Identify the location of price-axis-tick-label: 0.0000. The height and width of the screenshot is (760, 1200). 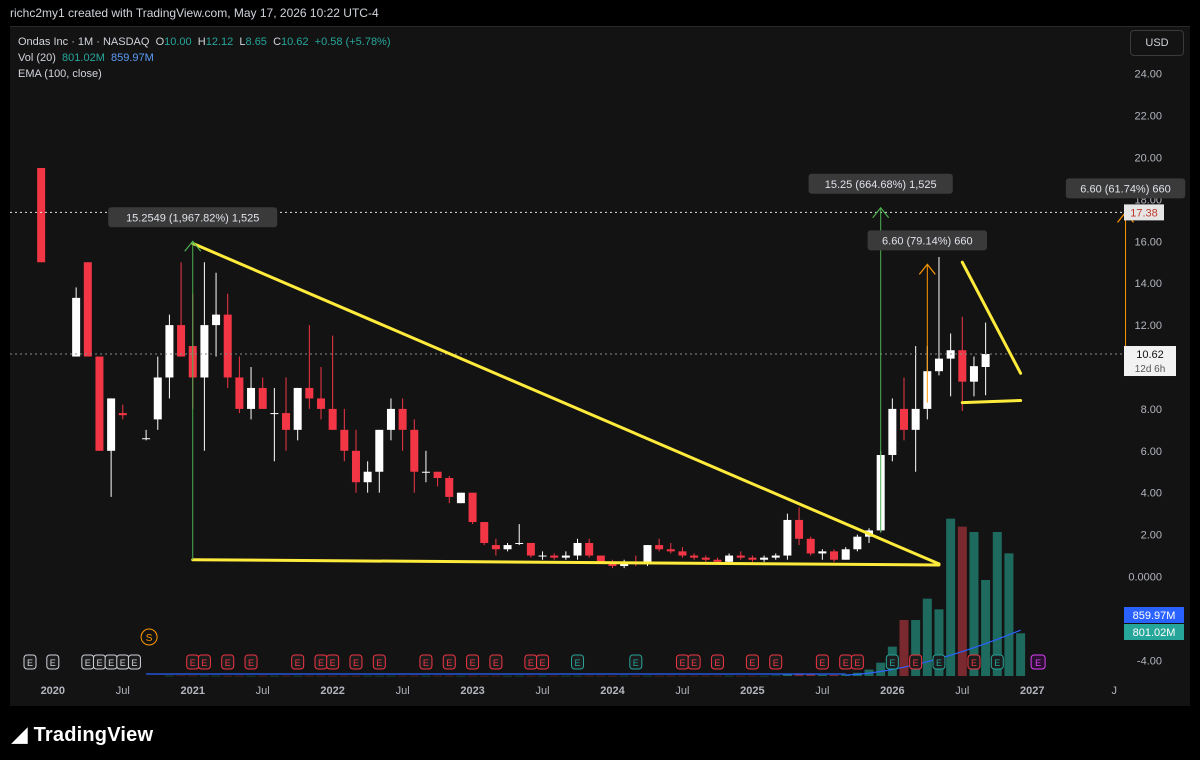
(1145, 578).